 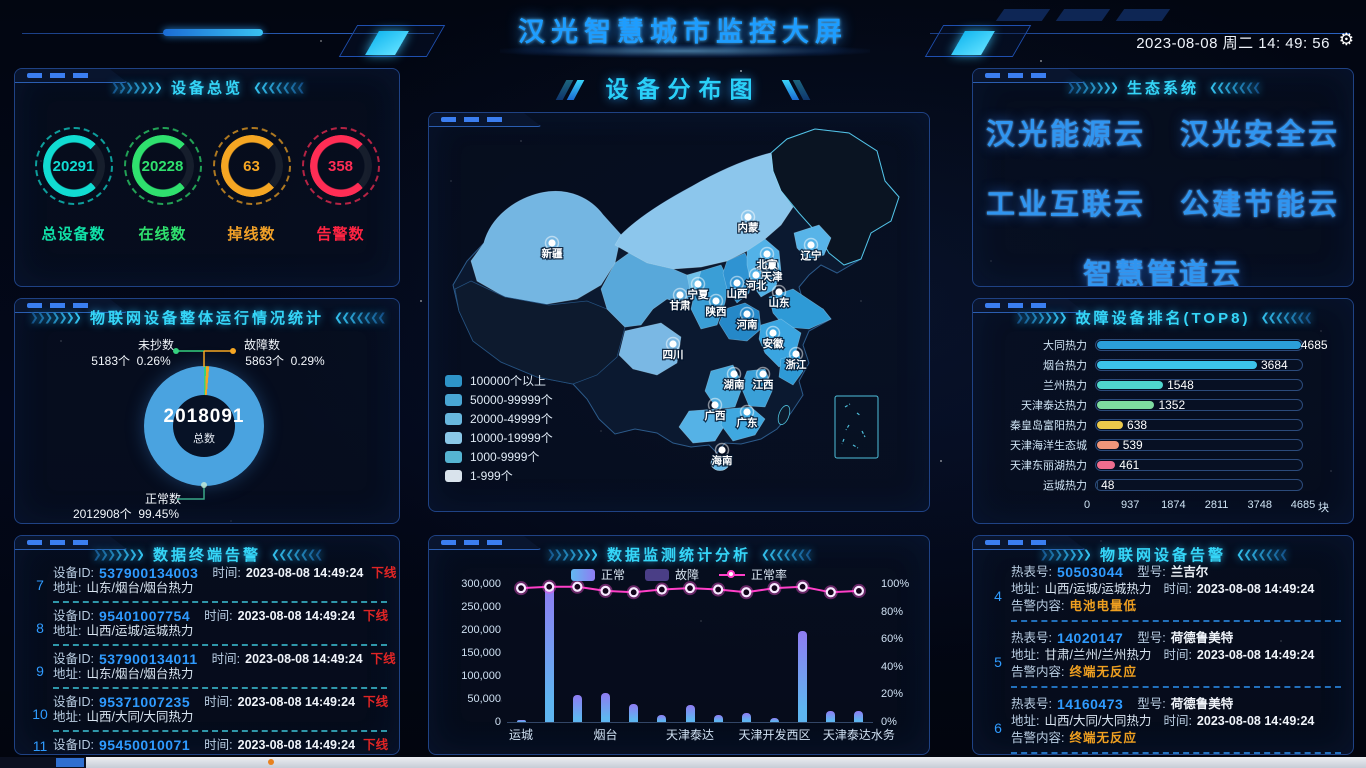 What do you see at coordinates (40, 670) in the screenshot?
I see `row-index: 9` at bounding box center [40, 670].